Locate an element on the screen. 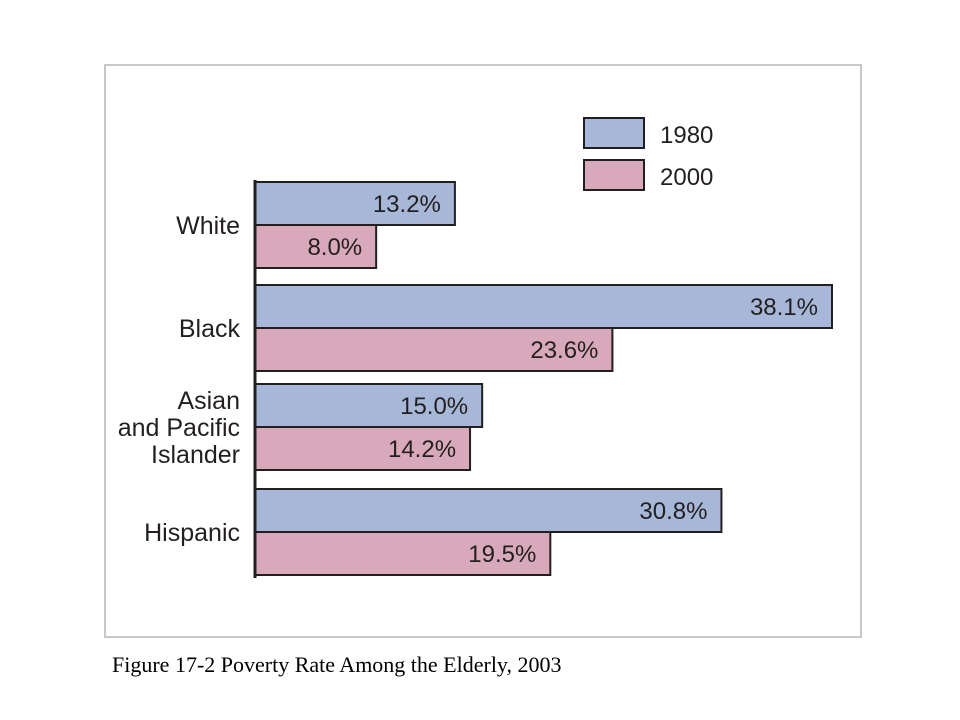  category-label-2-2: Islander is located at coordinates (195, 455).